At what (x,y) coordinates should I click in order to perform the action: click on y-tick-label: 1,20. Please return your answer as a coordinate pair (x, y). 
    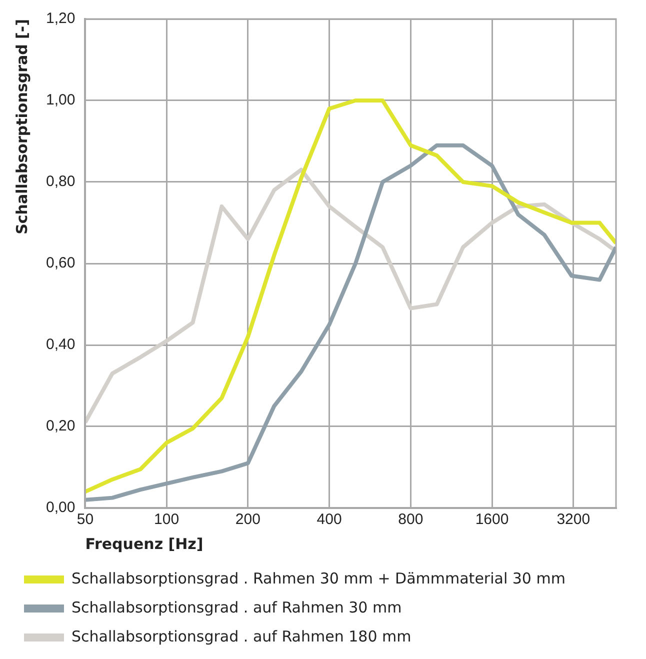
    Looking at the image, I should click on (61, 19).